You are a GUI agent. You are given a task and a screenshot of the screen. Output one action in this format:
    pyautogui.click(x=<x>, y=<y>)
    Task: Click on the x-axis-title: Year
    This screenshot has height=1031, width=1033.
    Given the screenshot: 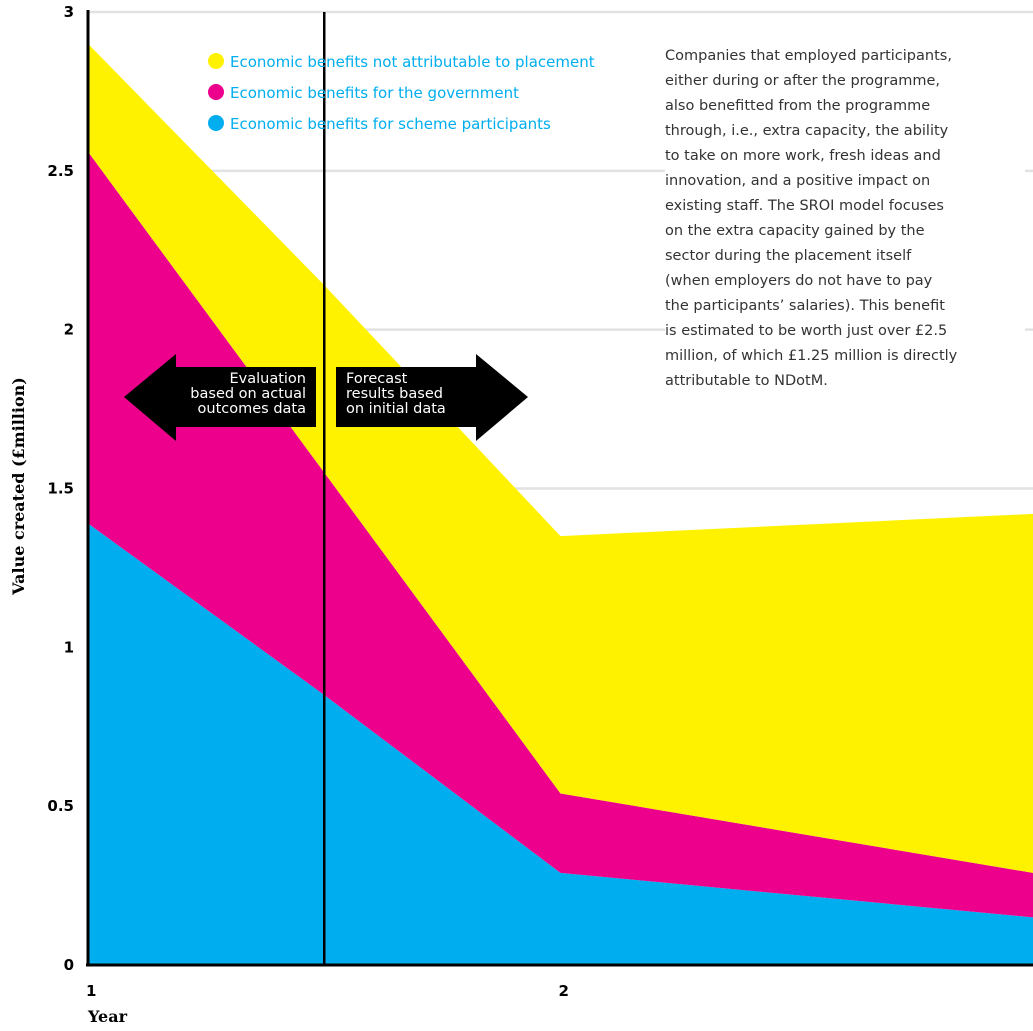 What is the action you would take?
    pyautogui.click(x=107, y=1016)
    